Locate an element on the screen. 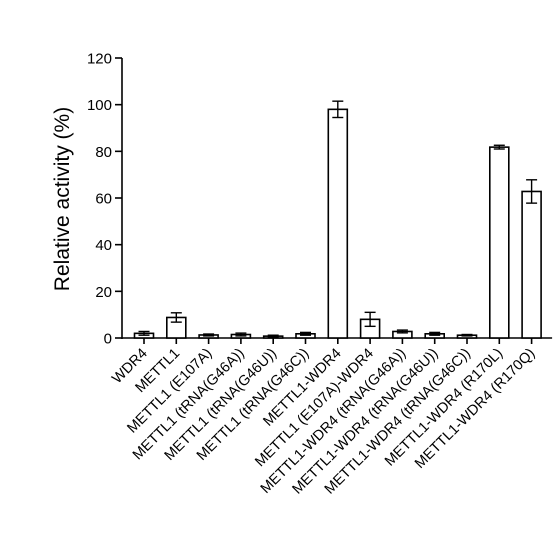 The width and height of the screenshot is (553, 542). y-tick-label: 20 is located at coordinates (103, 292).